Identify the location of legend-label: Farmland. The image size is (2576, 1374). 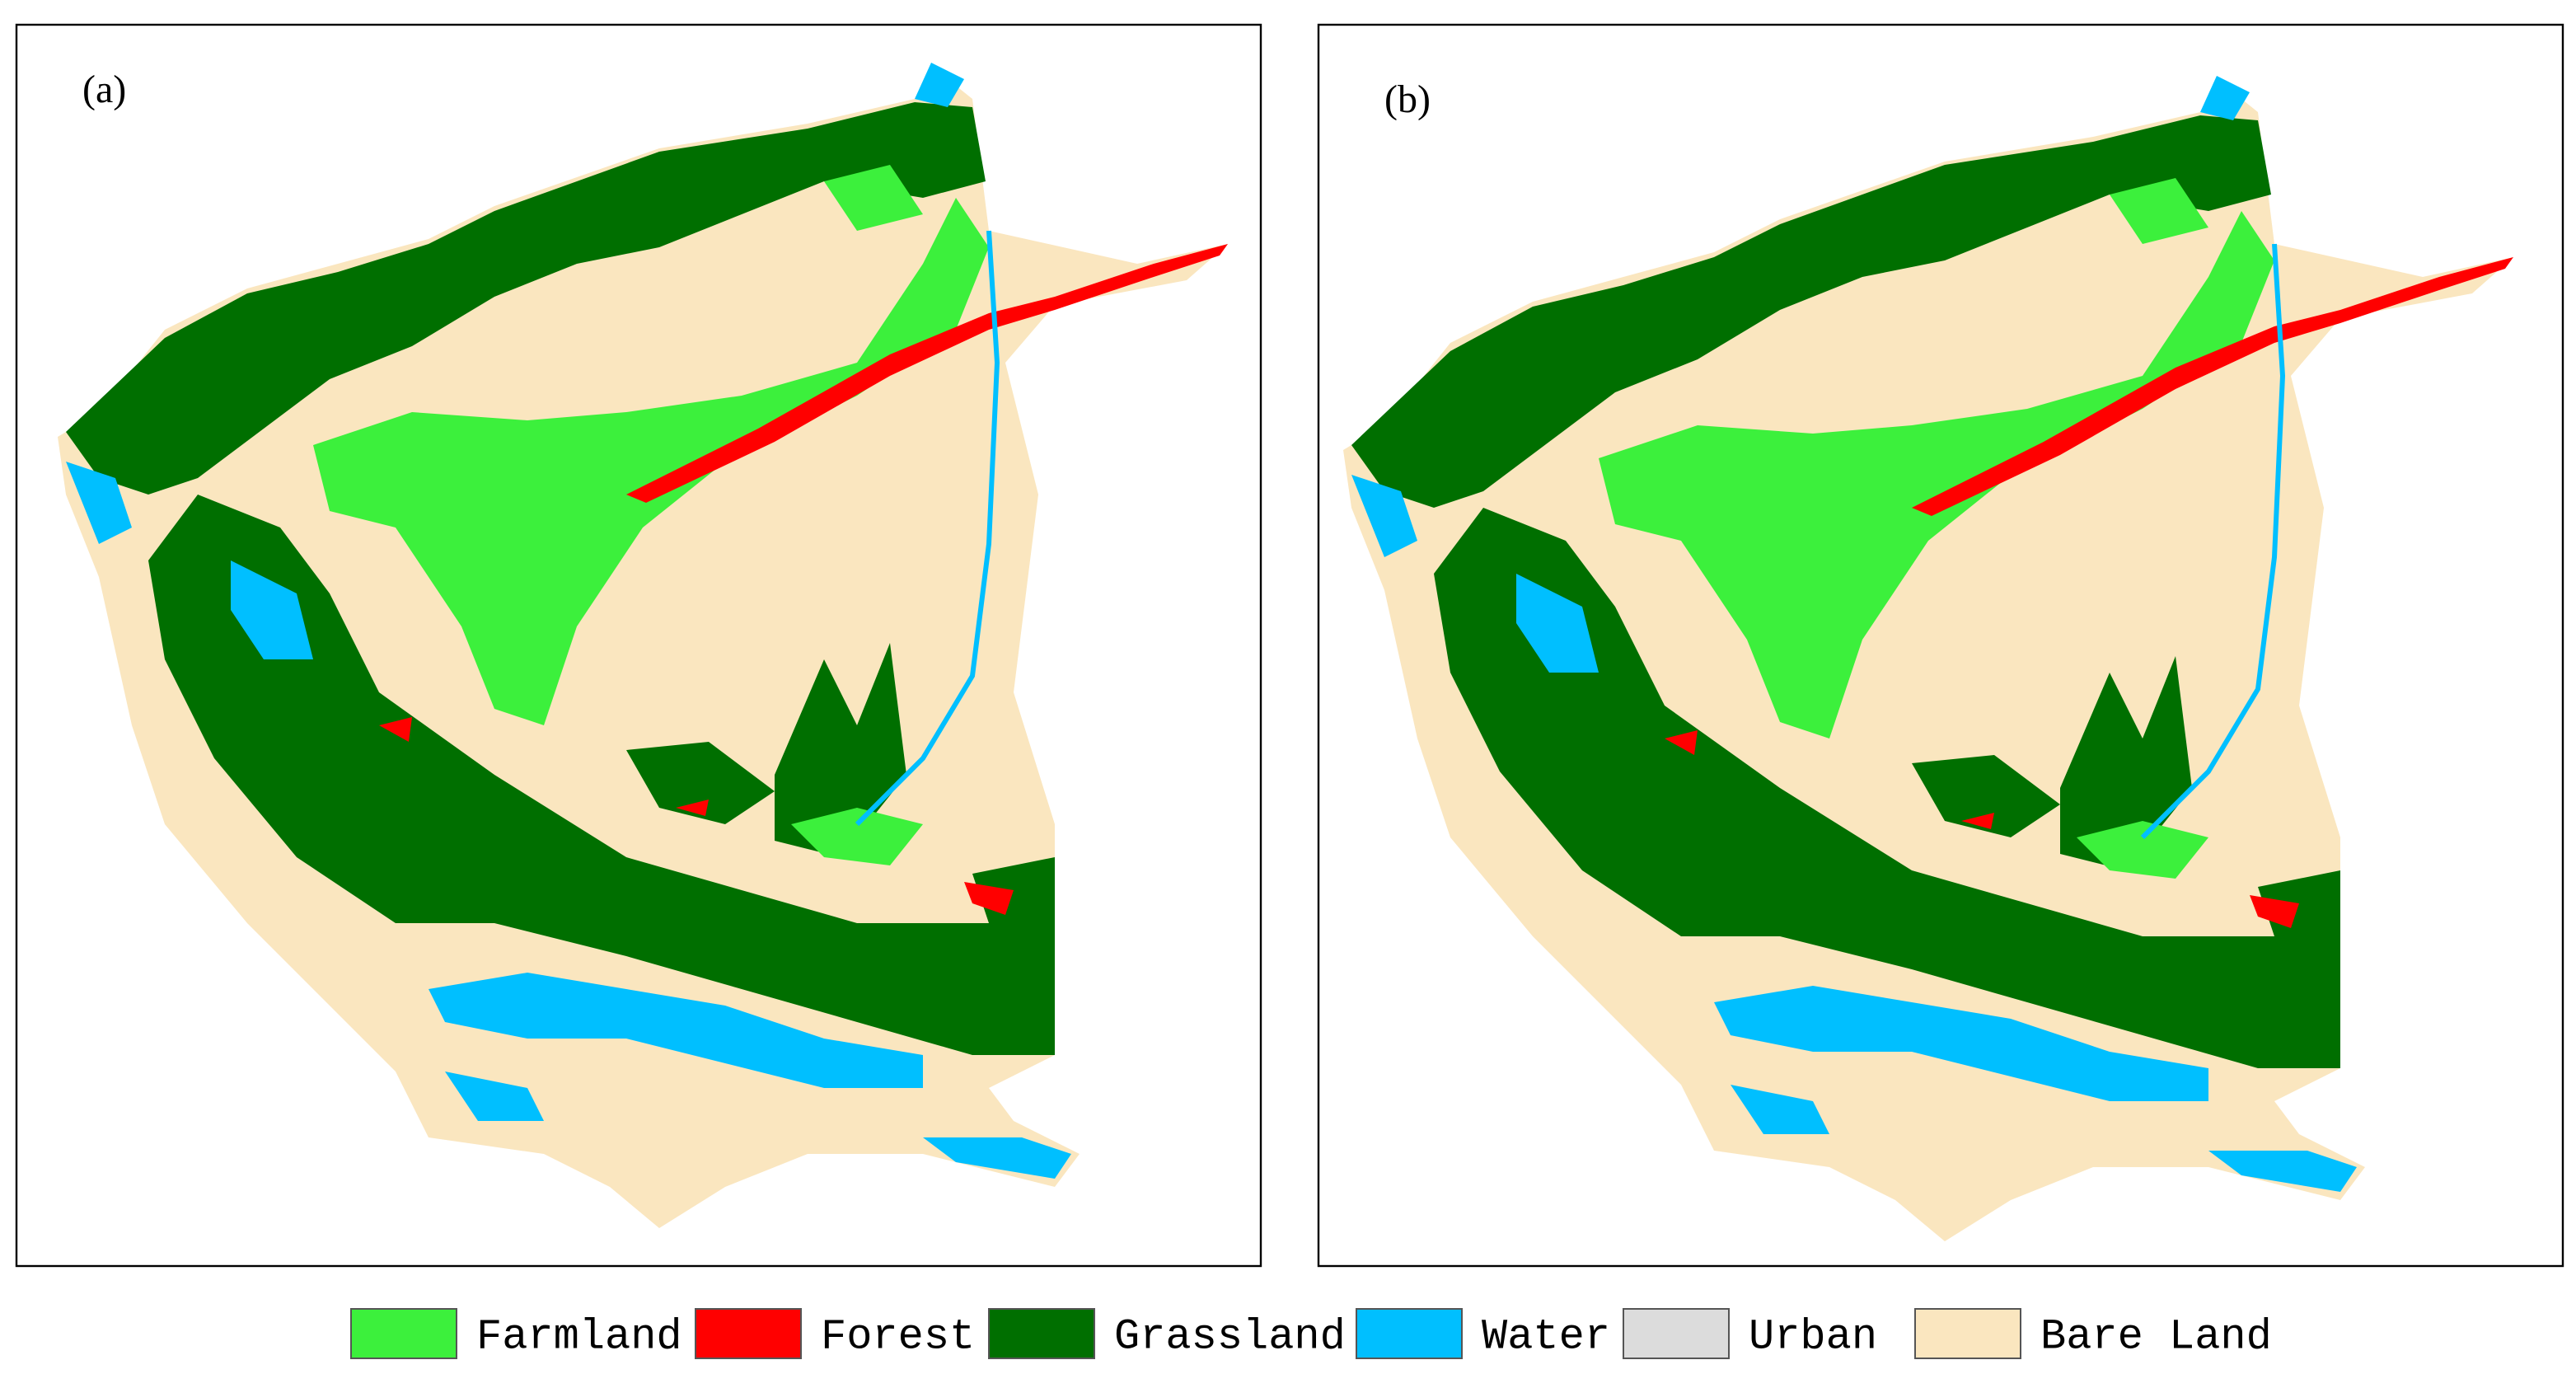
(579, 1337).